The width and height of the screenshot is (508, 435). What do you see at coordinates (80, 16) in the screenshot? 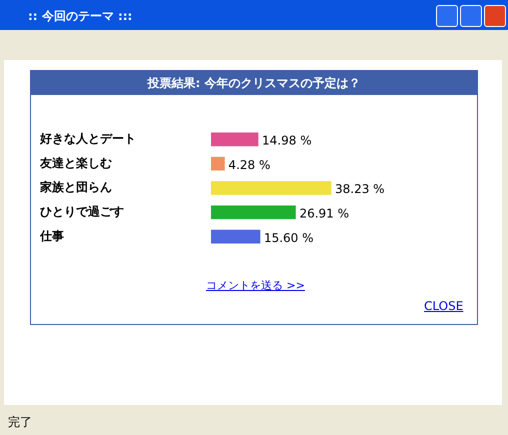
I see `text: :: 今回のテーマ :::` at bounding box center [80, 16].